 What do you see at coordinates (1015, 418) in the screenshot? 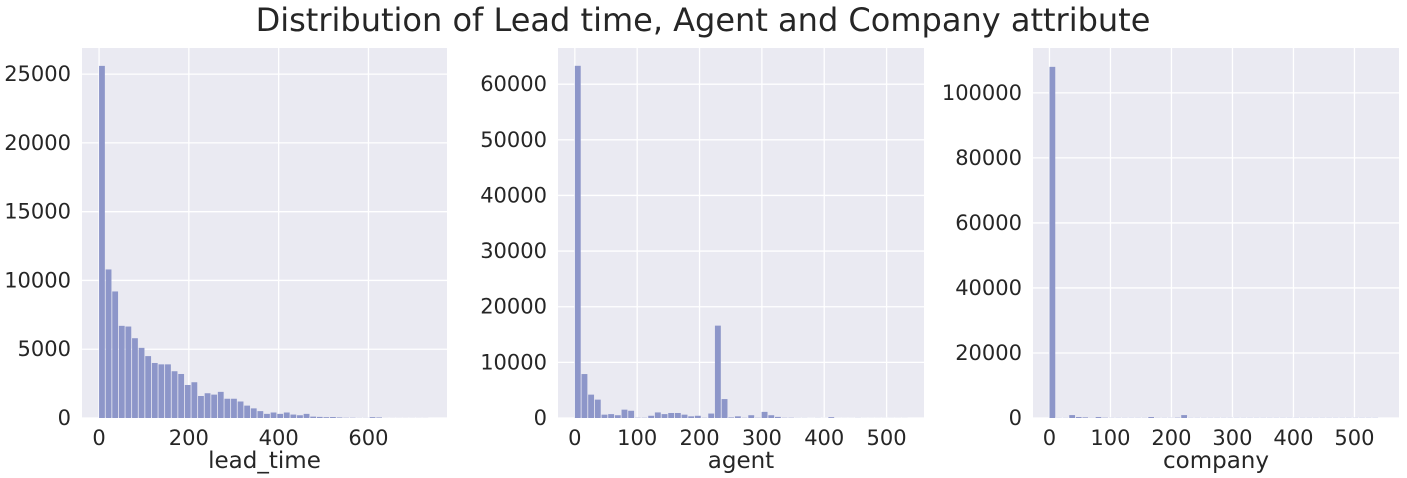
I see `y-tick-label: 0` at bounding box center [1015, 418].